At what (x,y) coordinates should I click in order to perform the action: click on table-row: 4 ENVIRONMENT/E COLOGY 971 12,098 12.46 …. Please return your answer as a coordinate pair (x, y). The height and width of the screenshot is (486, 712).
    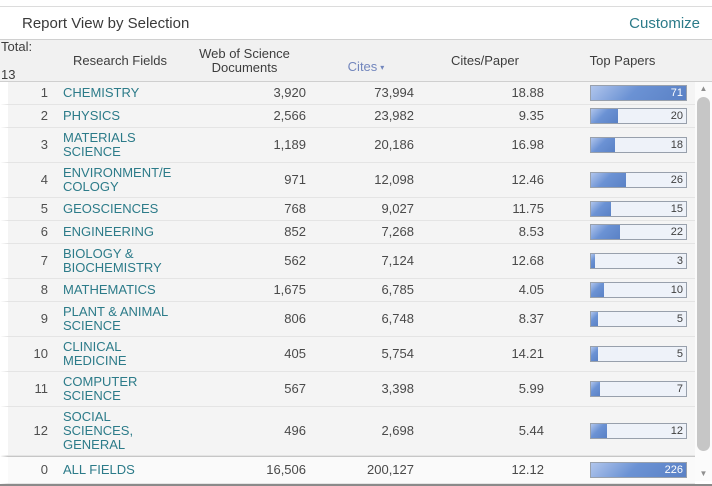
    Looking at the image, I should click on (347, 180).